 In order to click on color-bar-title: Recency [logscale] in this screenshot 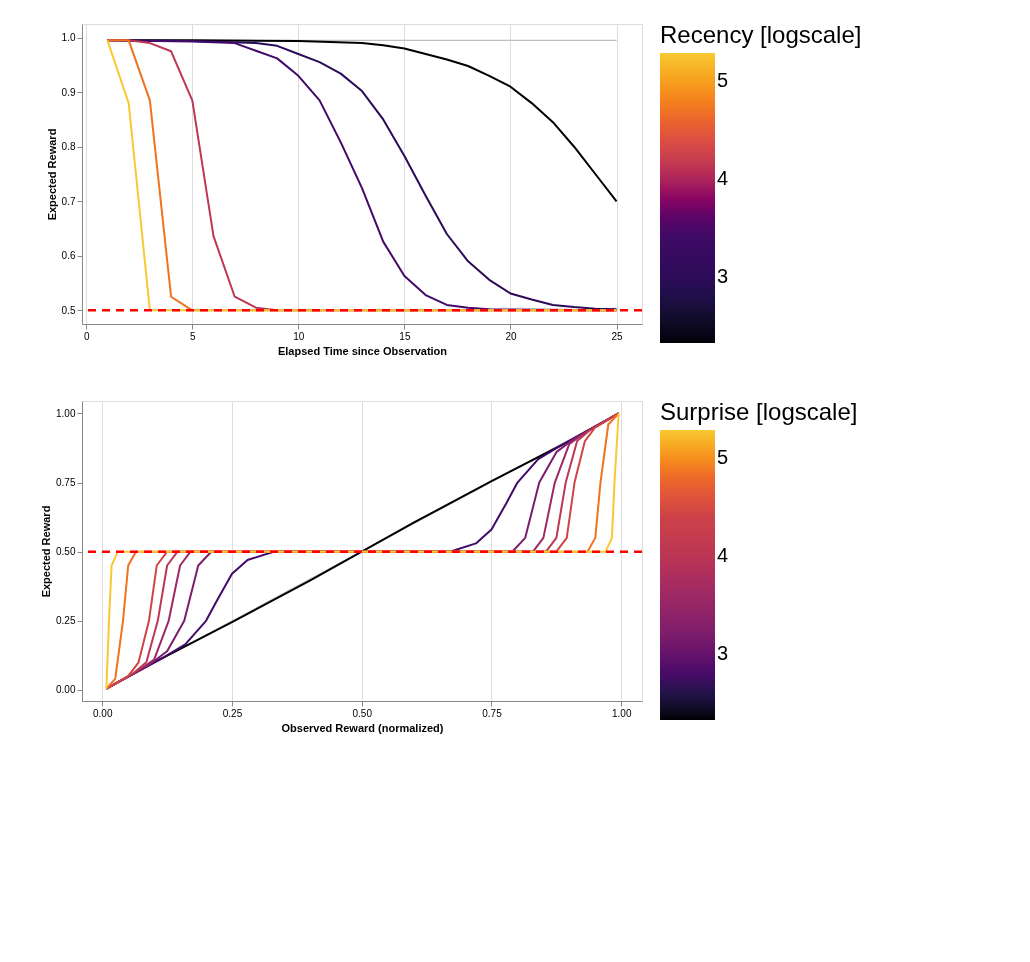, I will do `click(761, 34)`.